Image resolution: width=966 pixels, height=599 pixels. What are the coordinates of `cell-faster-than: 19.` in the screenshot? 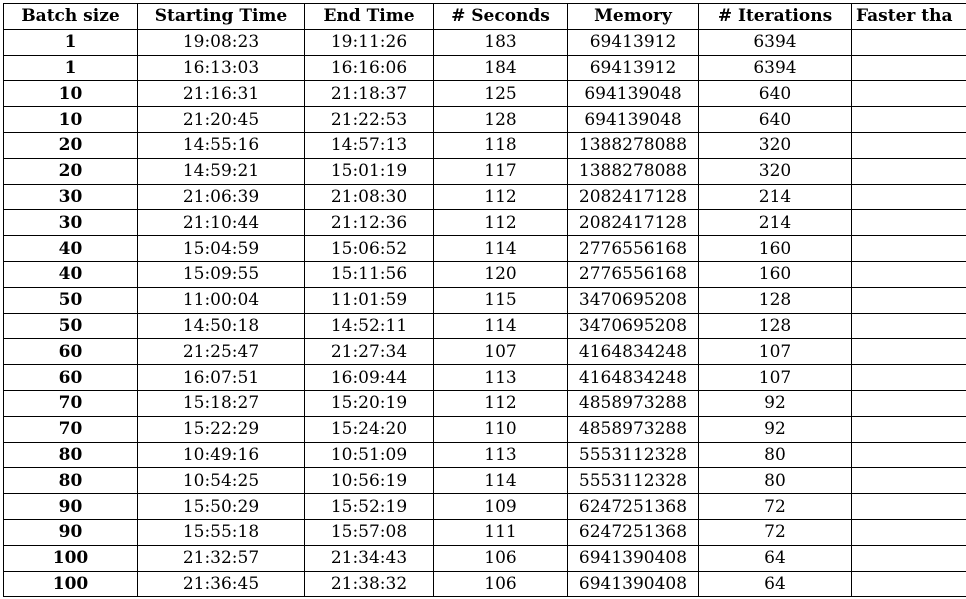 It's located at (908, 584).